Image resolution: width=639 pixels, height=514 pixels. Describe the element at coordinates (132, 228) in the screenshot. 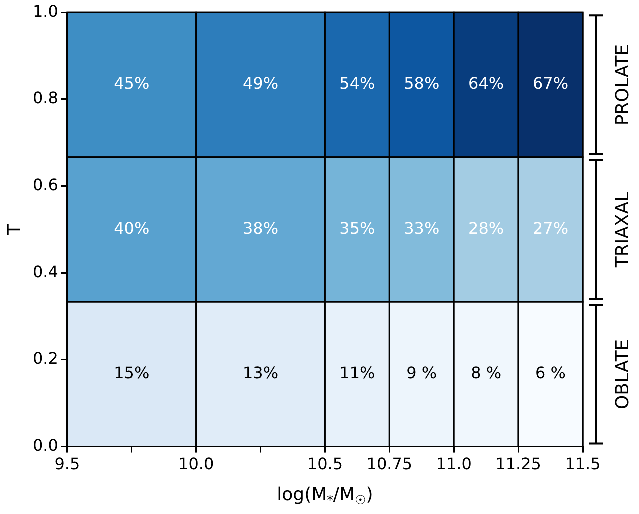

I see `data-label: 40%` at that location.